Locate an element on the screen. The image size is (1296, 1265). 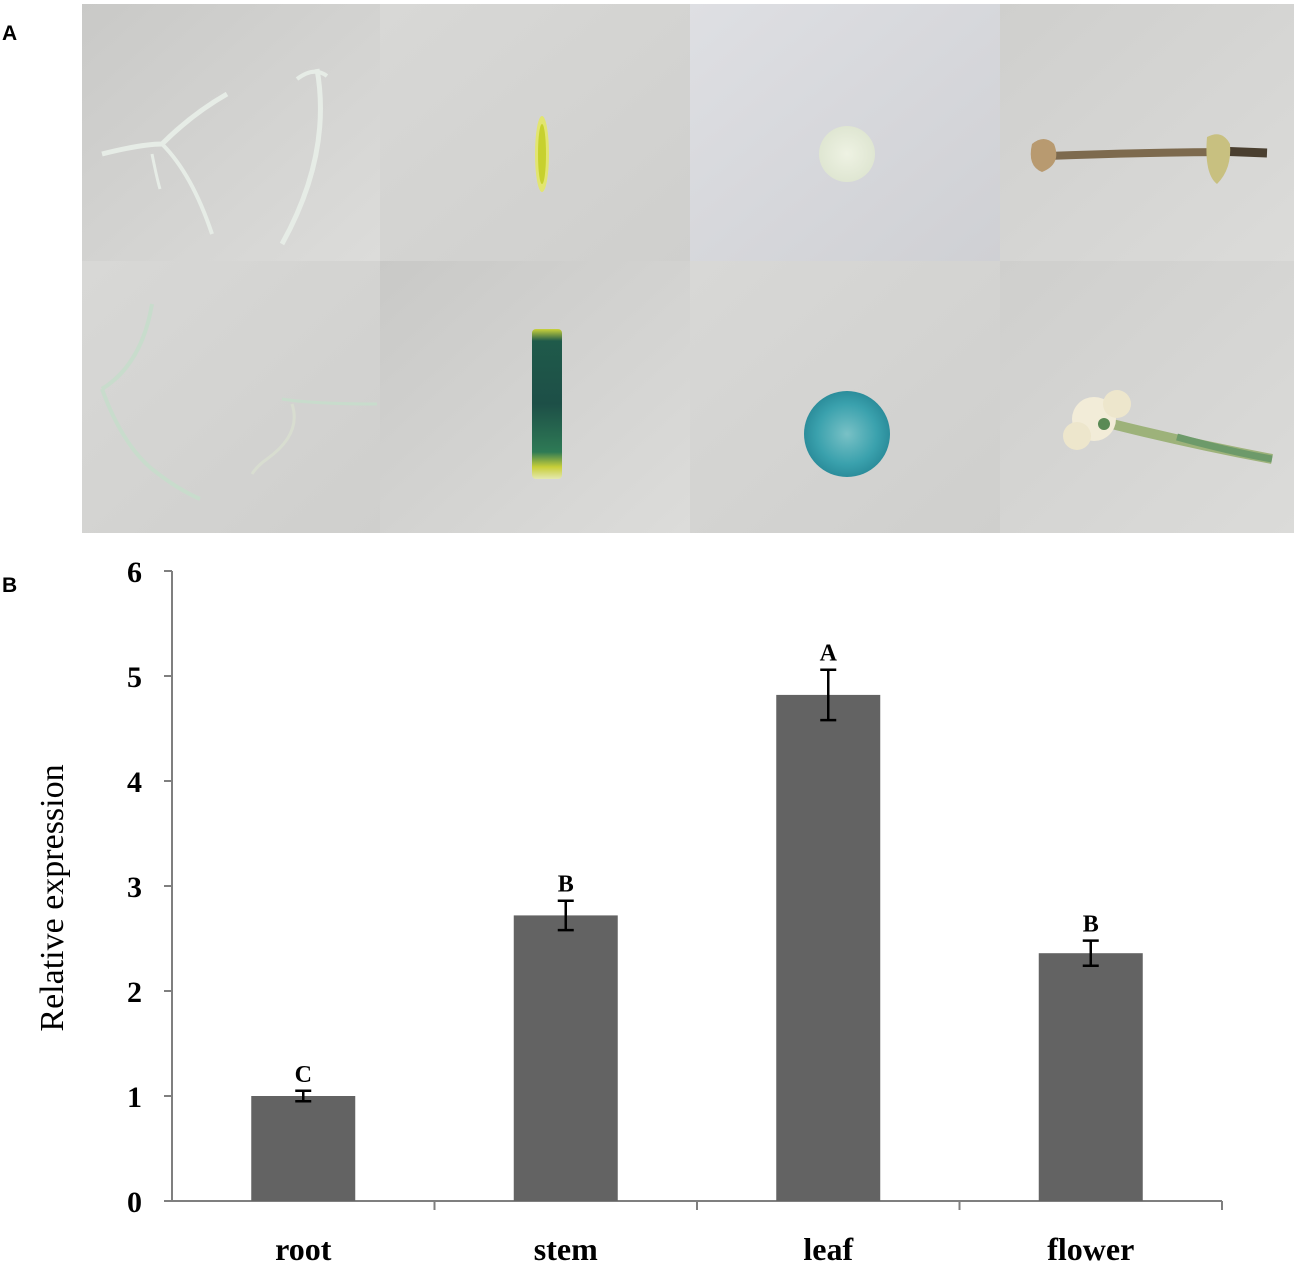
error-bar-stem is located at coordinates (565, 915).